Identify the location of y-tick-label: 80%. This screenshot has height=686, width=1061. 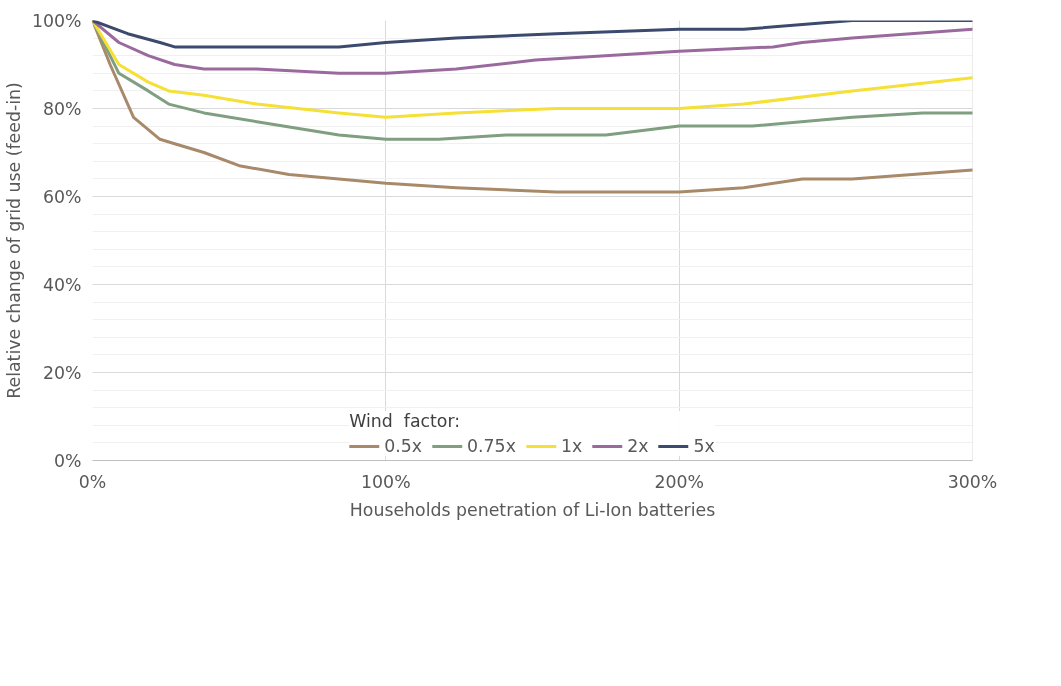
(62, 108).